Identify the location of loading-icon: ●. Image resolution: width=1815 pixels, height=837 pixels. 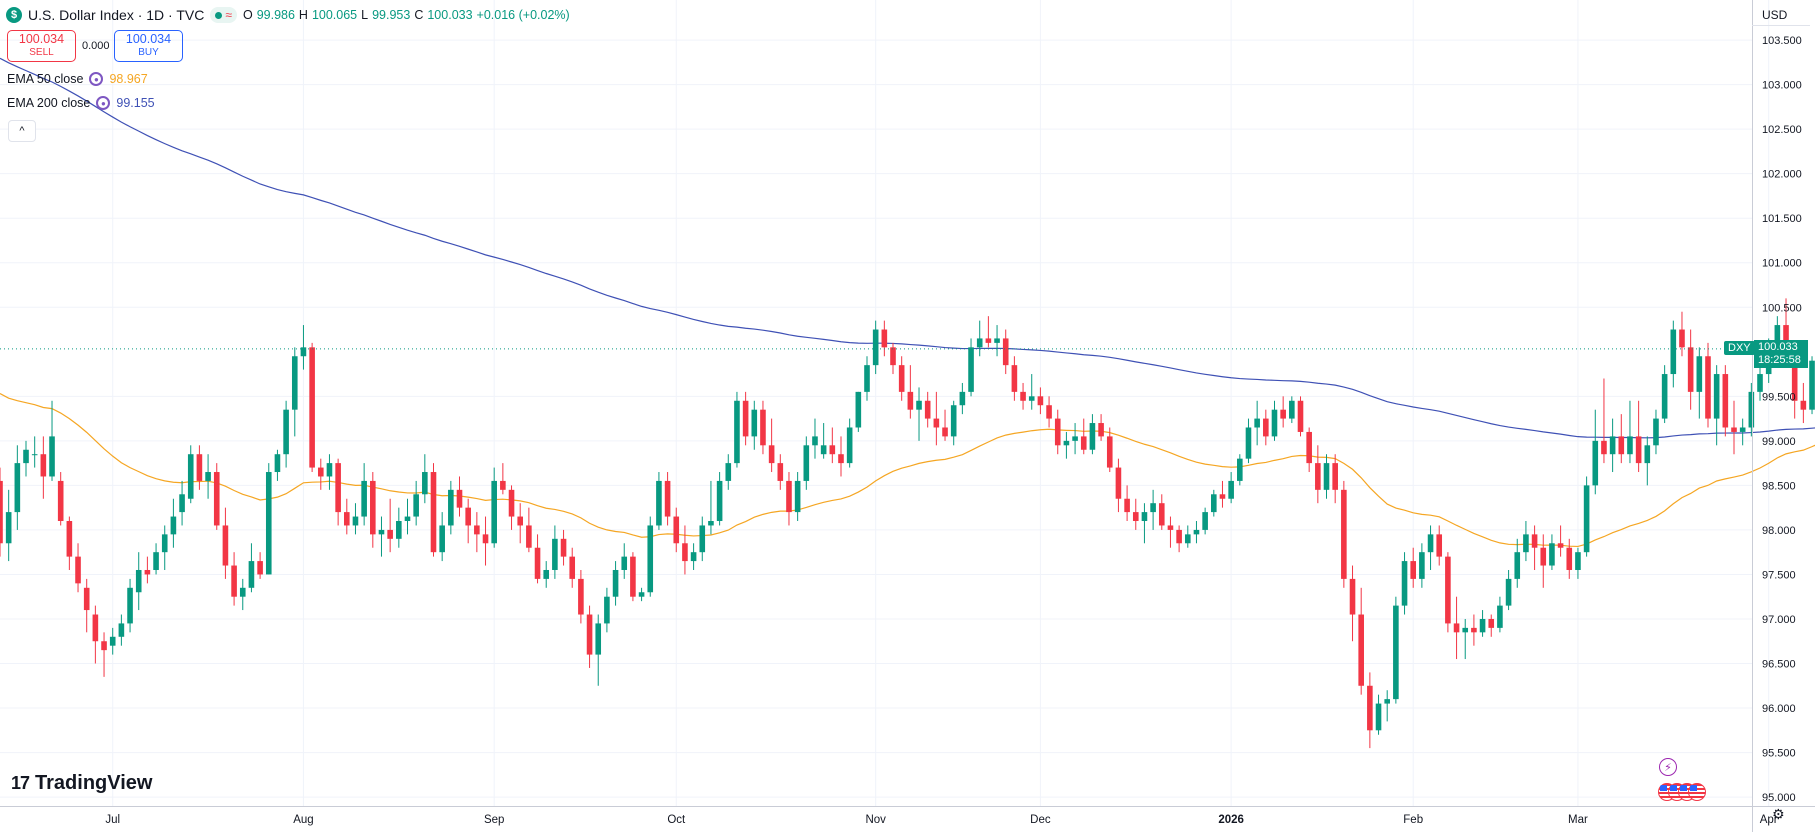
(96, 79).